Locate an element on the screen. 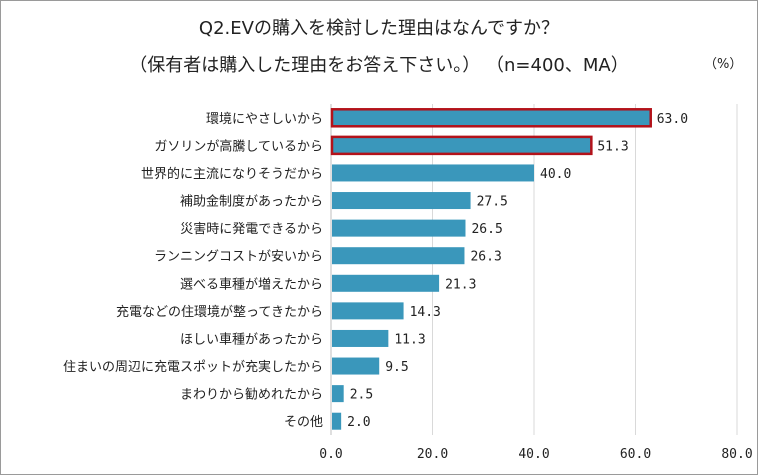 The width and height of the screenshot is (758, 475). data-label: 2.5 is located at coordinates (361, 395).